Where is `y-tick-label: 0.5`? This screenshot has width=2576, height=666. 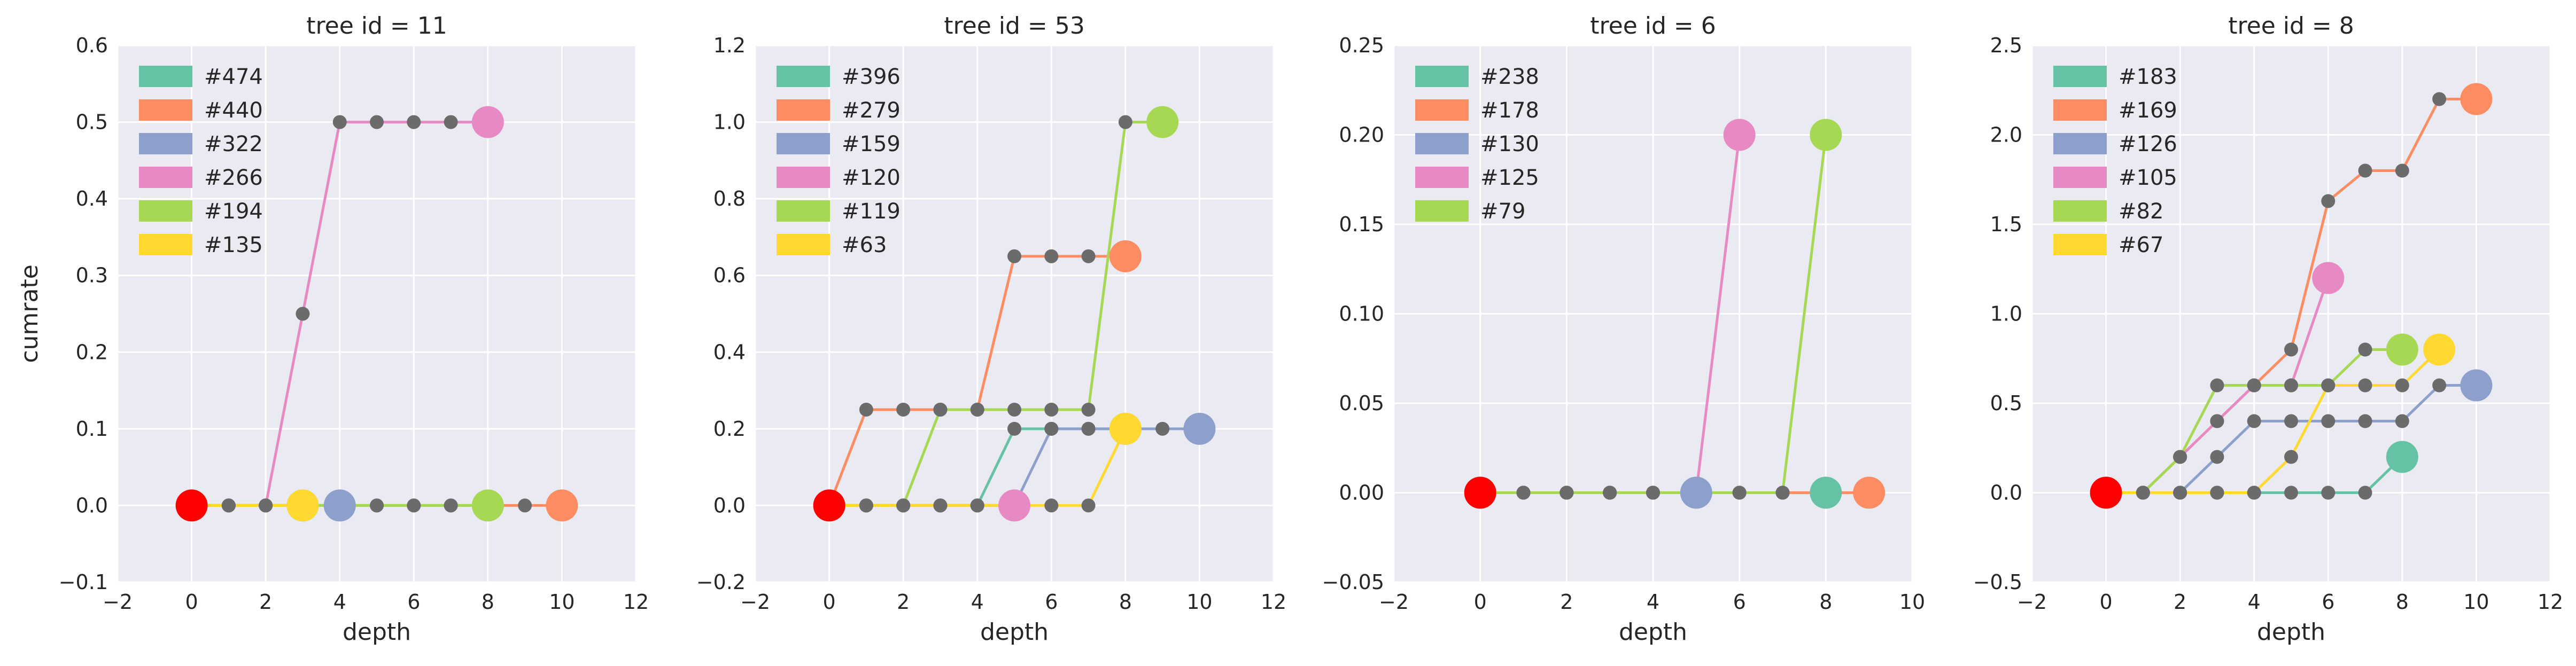
y-tick-label: 0.5 is located at coordinates (92, 122).